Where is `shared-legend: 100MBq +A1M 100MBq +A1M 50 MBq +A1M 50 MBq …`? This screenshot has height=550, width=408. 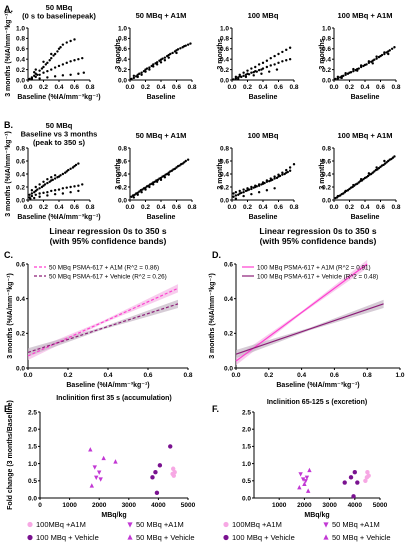
shared-legend: 100MBq +A1M 100MBq +A1M 50 MBq +A1M 50 MBq … is located at coordinates (209, 531).